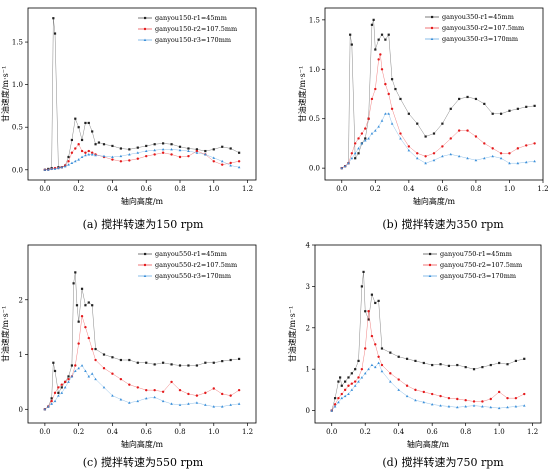 This screenshot has width=551, height=476. Describe the element at coordinates (292, 334) in the screenshot. I see `y-axis-label: 甘油速度/m·s⁻¹` at that location.